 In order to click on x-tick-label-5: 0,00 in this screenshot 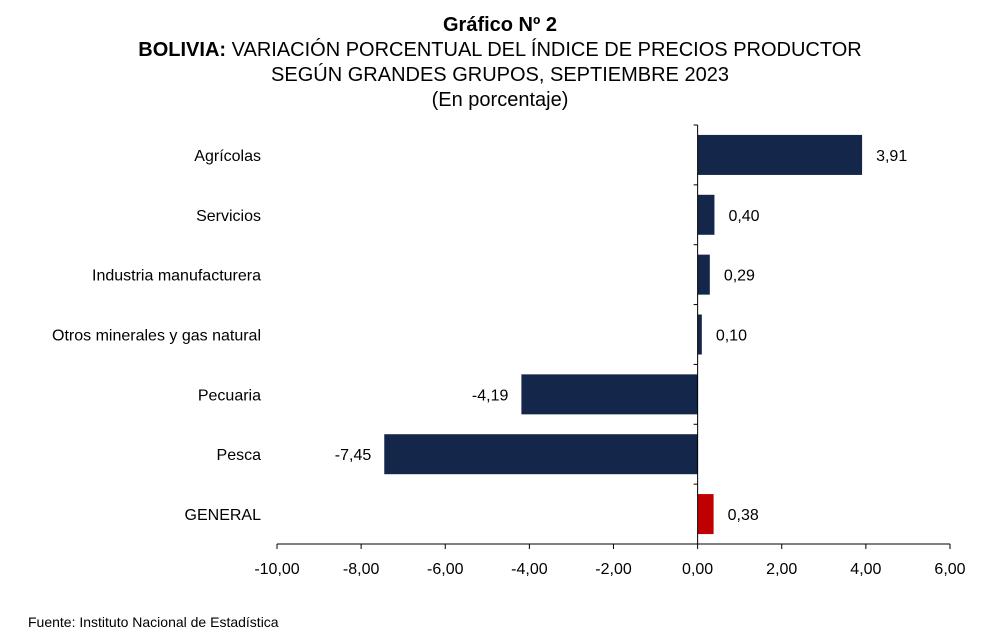, I will do `click(697, 569)`.